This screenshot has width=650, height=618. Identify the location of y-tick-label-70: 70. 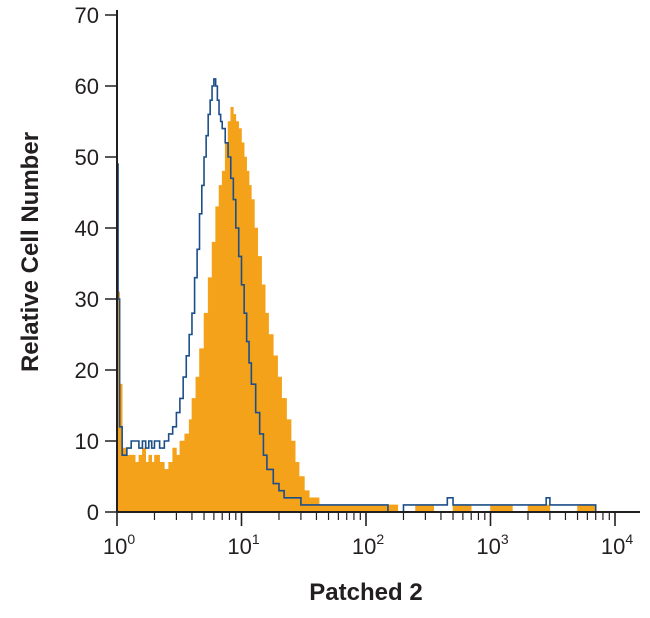
(87, 15).